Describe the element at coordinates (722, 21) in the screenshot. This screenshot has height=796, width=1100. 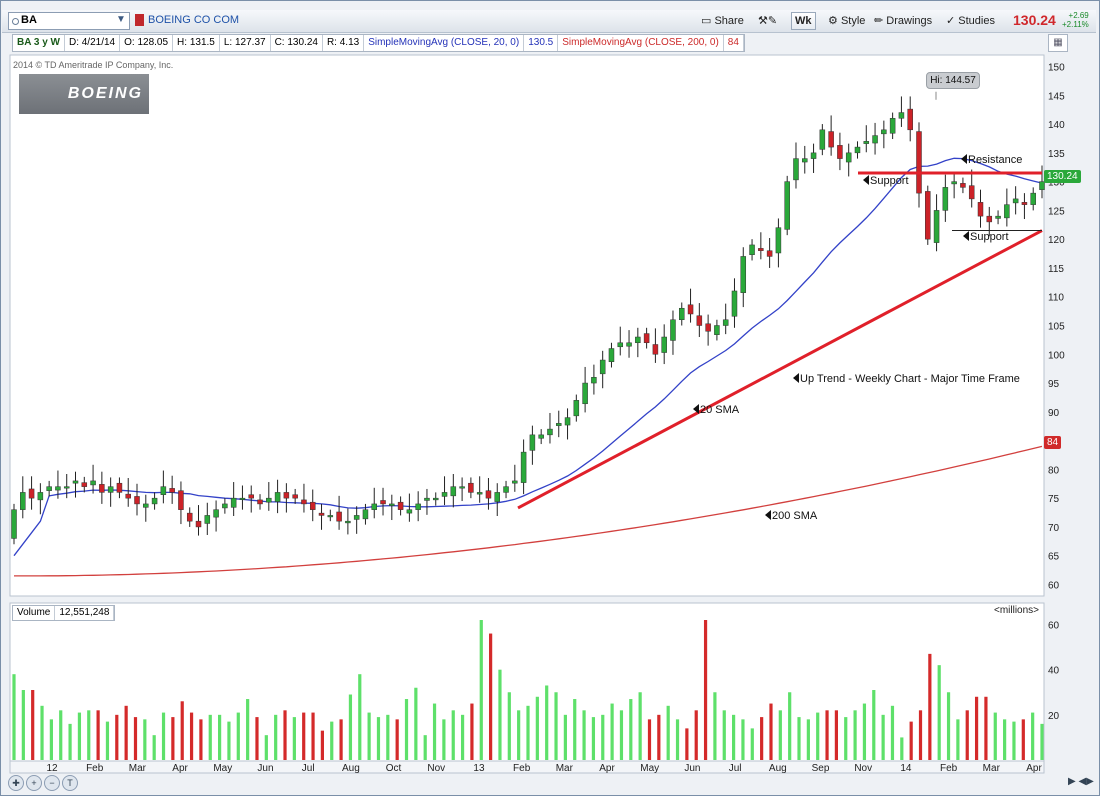
I see `share-button: ▭ Share` at that location.